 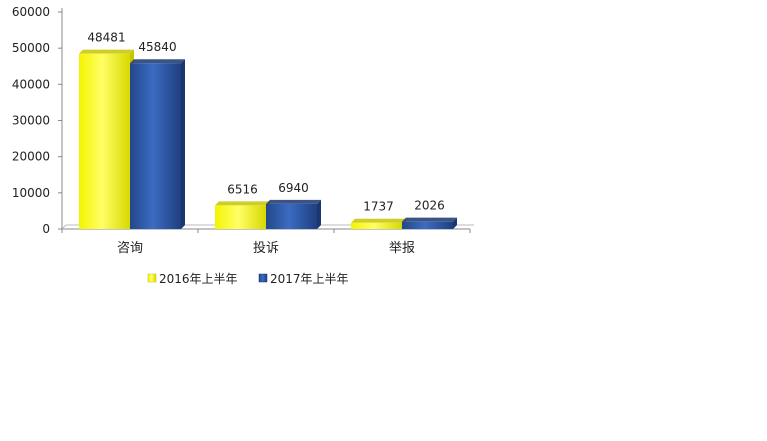 What do you see at coordinates (376, 225) in the screenshot?
I see `bar-举报-0` at bounding box center [376, 225].